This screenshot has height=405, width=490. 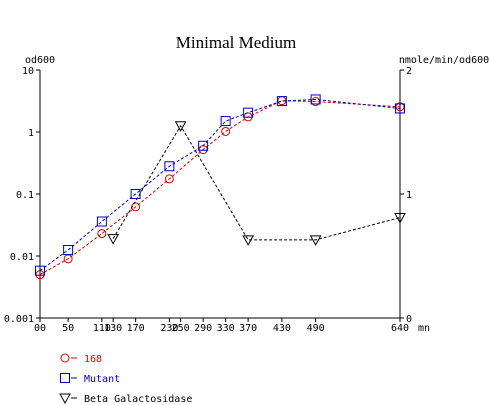 I want to click on right-tick-label: 2, so click(x=409, y=71).